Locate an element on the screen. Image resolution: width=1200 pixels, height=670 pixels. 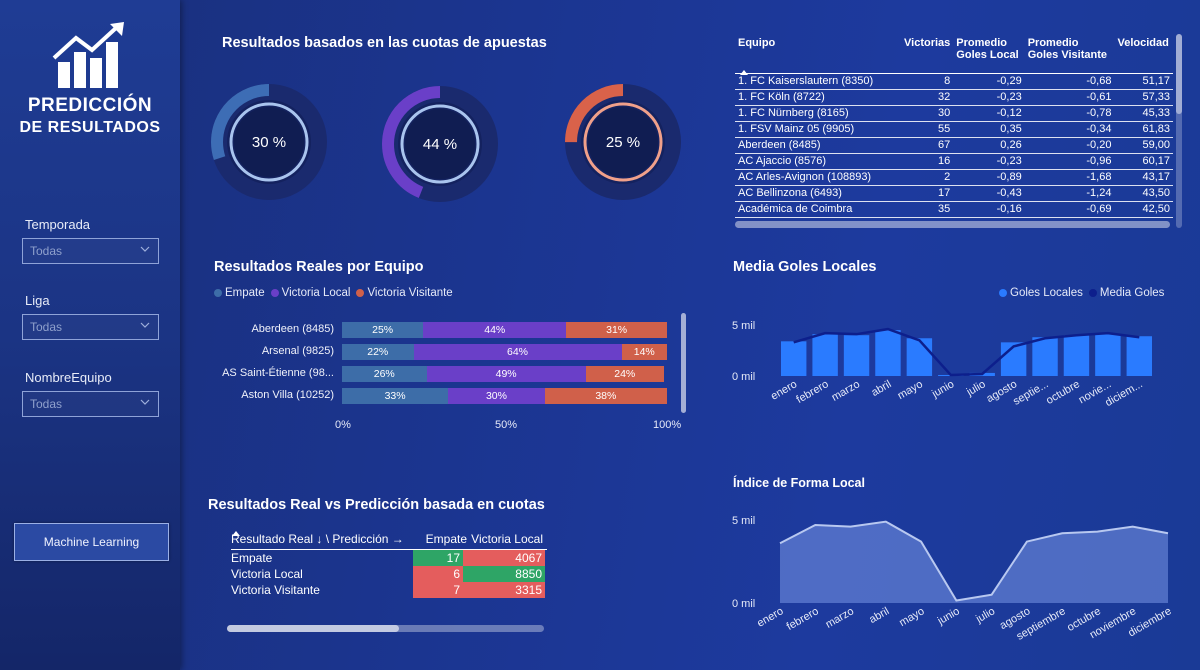
cell-equipo: AC Bellinzona (6493) is located at coordinates (817, 193).